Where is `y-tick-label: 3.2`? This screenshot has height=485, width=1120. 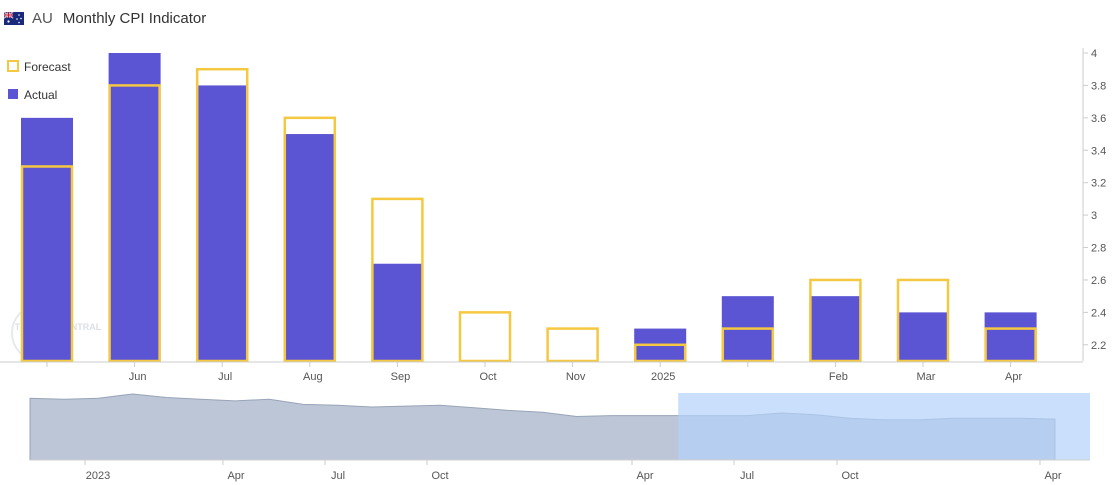
y-tick-label: 3.2 is located at coordinates (1098, 184).